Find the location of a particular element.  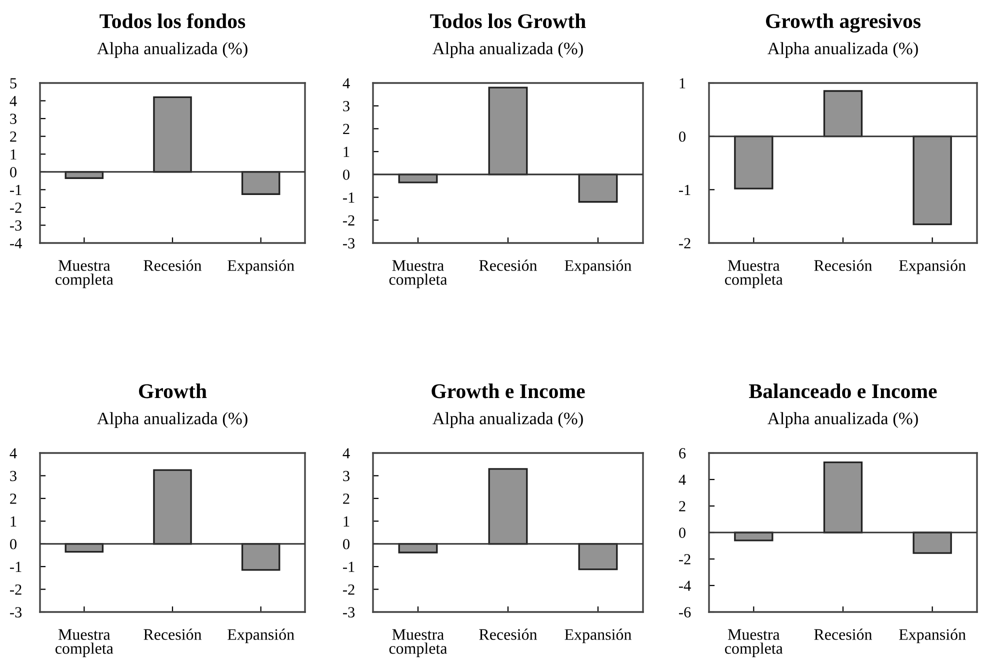

chart-title: Balanceado e Income is located at coordinates (843, 391).